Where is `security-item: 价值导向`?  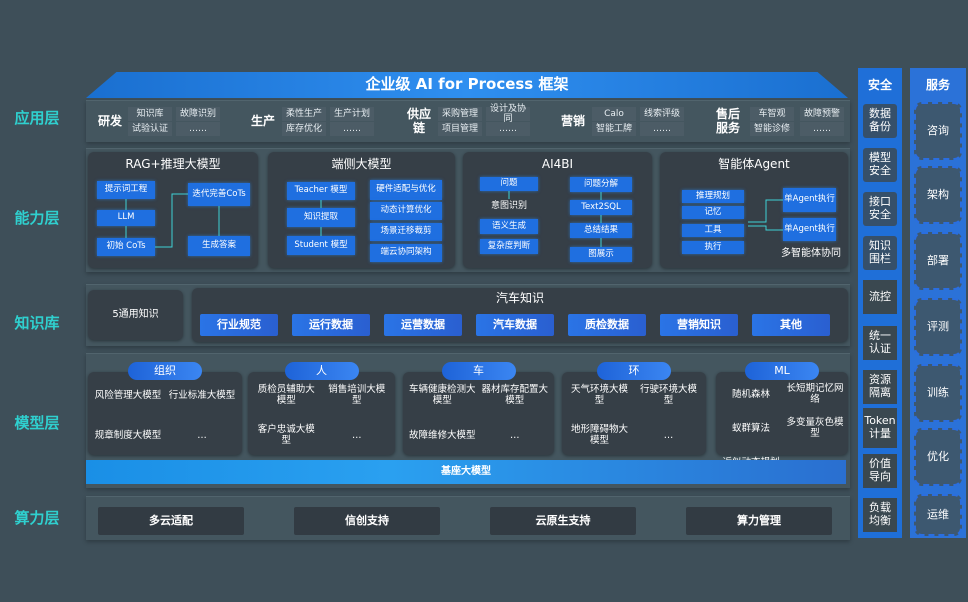 security-item: 价值导向 is located at coordinates (880, 471).